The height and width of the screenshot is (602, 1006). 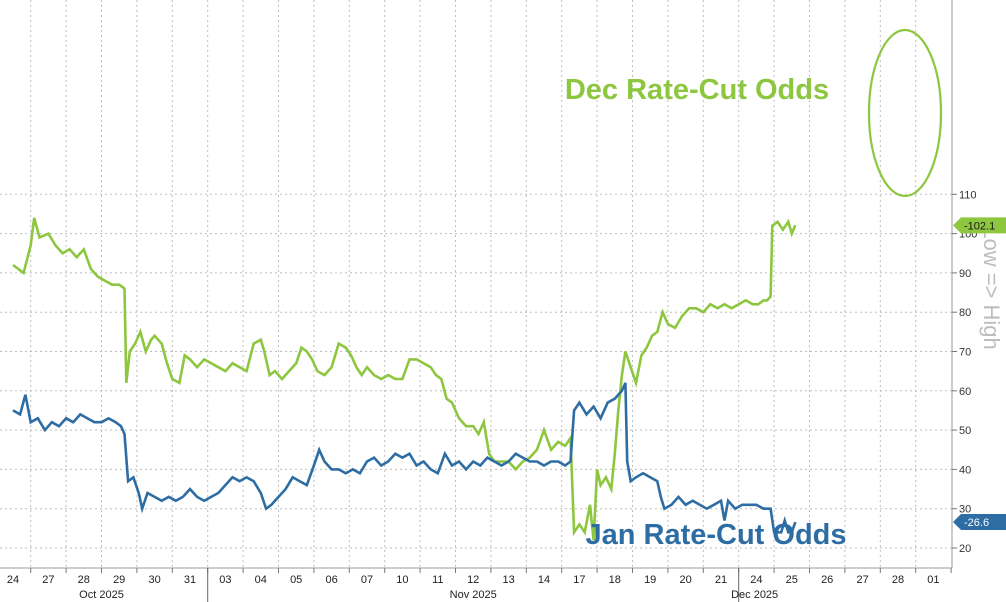 What do you see at coordinates (615, 580) in the screenshot?
I see `x-tick-label: 18` at bounding box center [615, 580].